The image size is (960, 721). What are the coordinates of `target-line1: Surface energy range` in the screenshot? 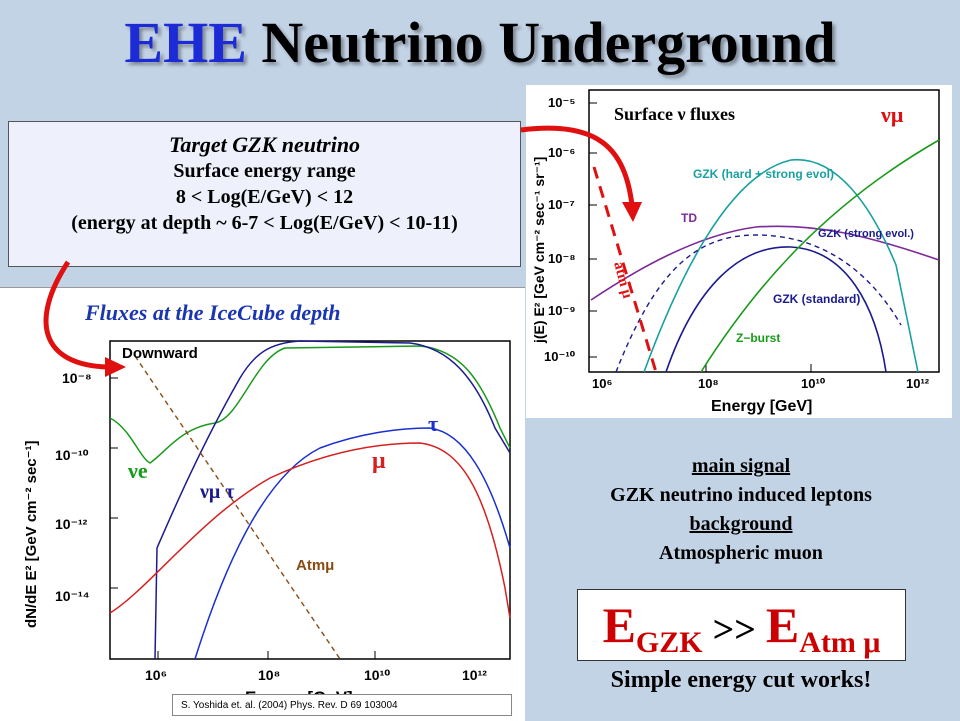 It's located at (264, 171).